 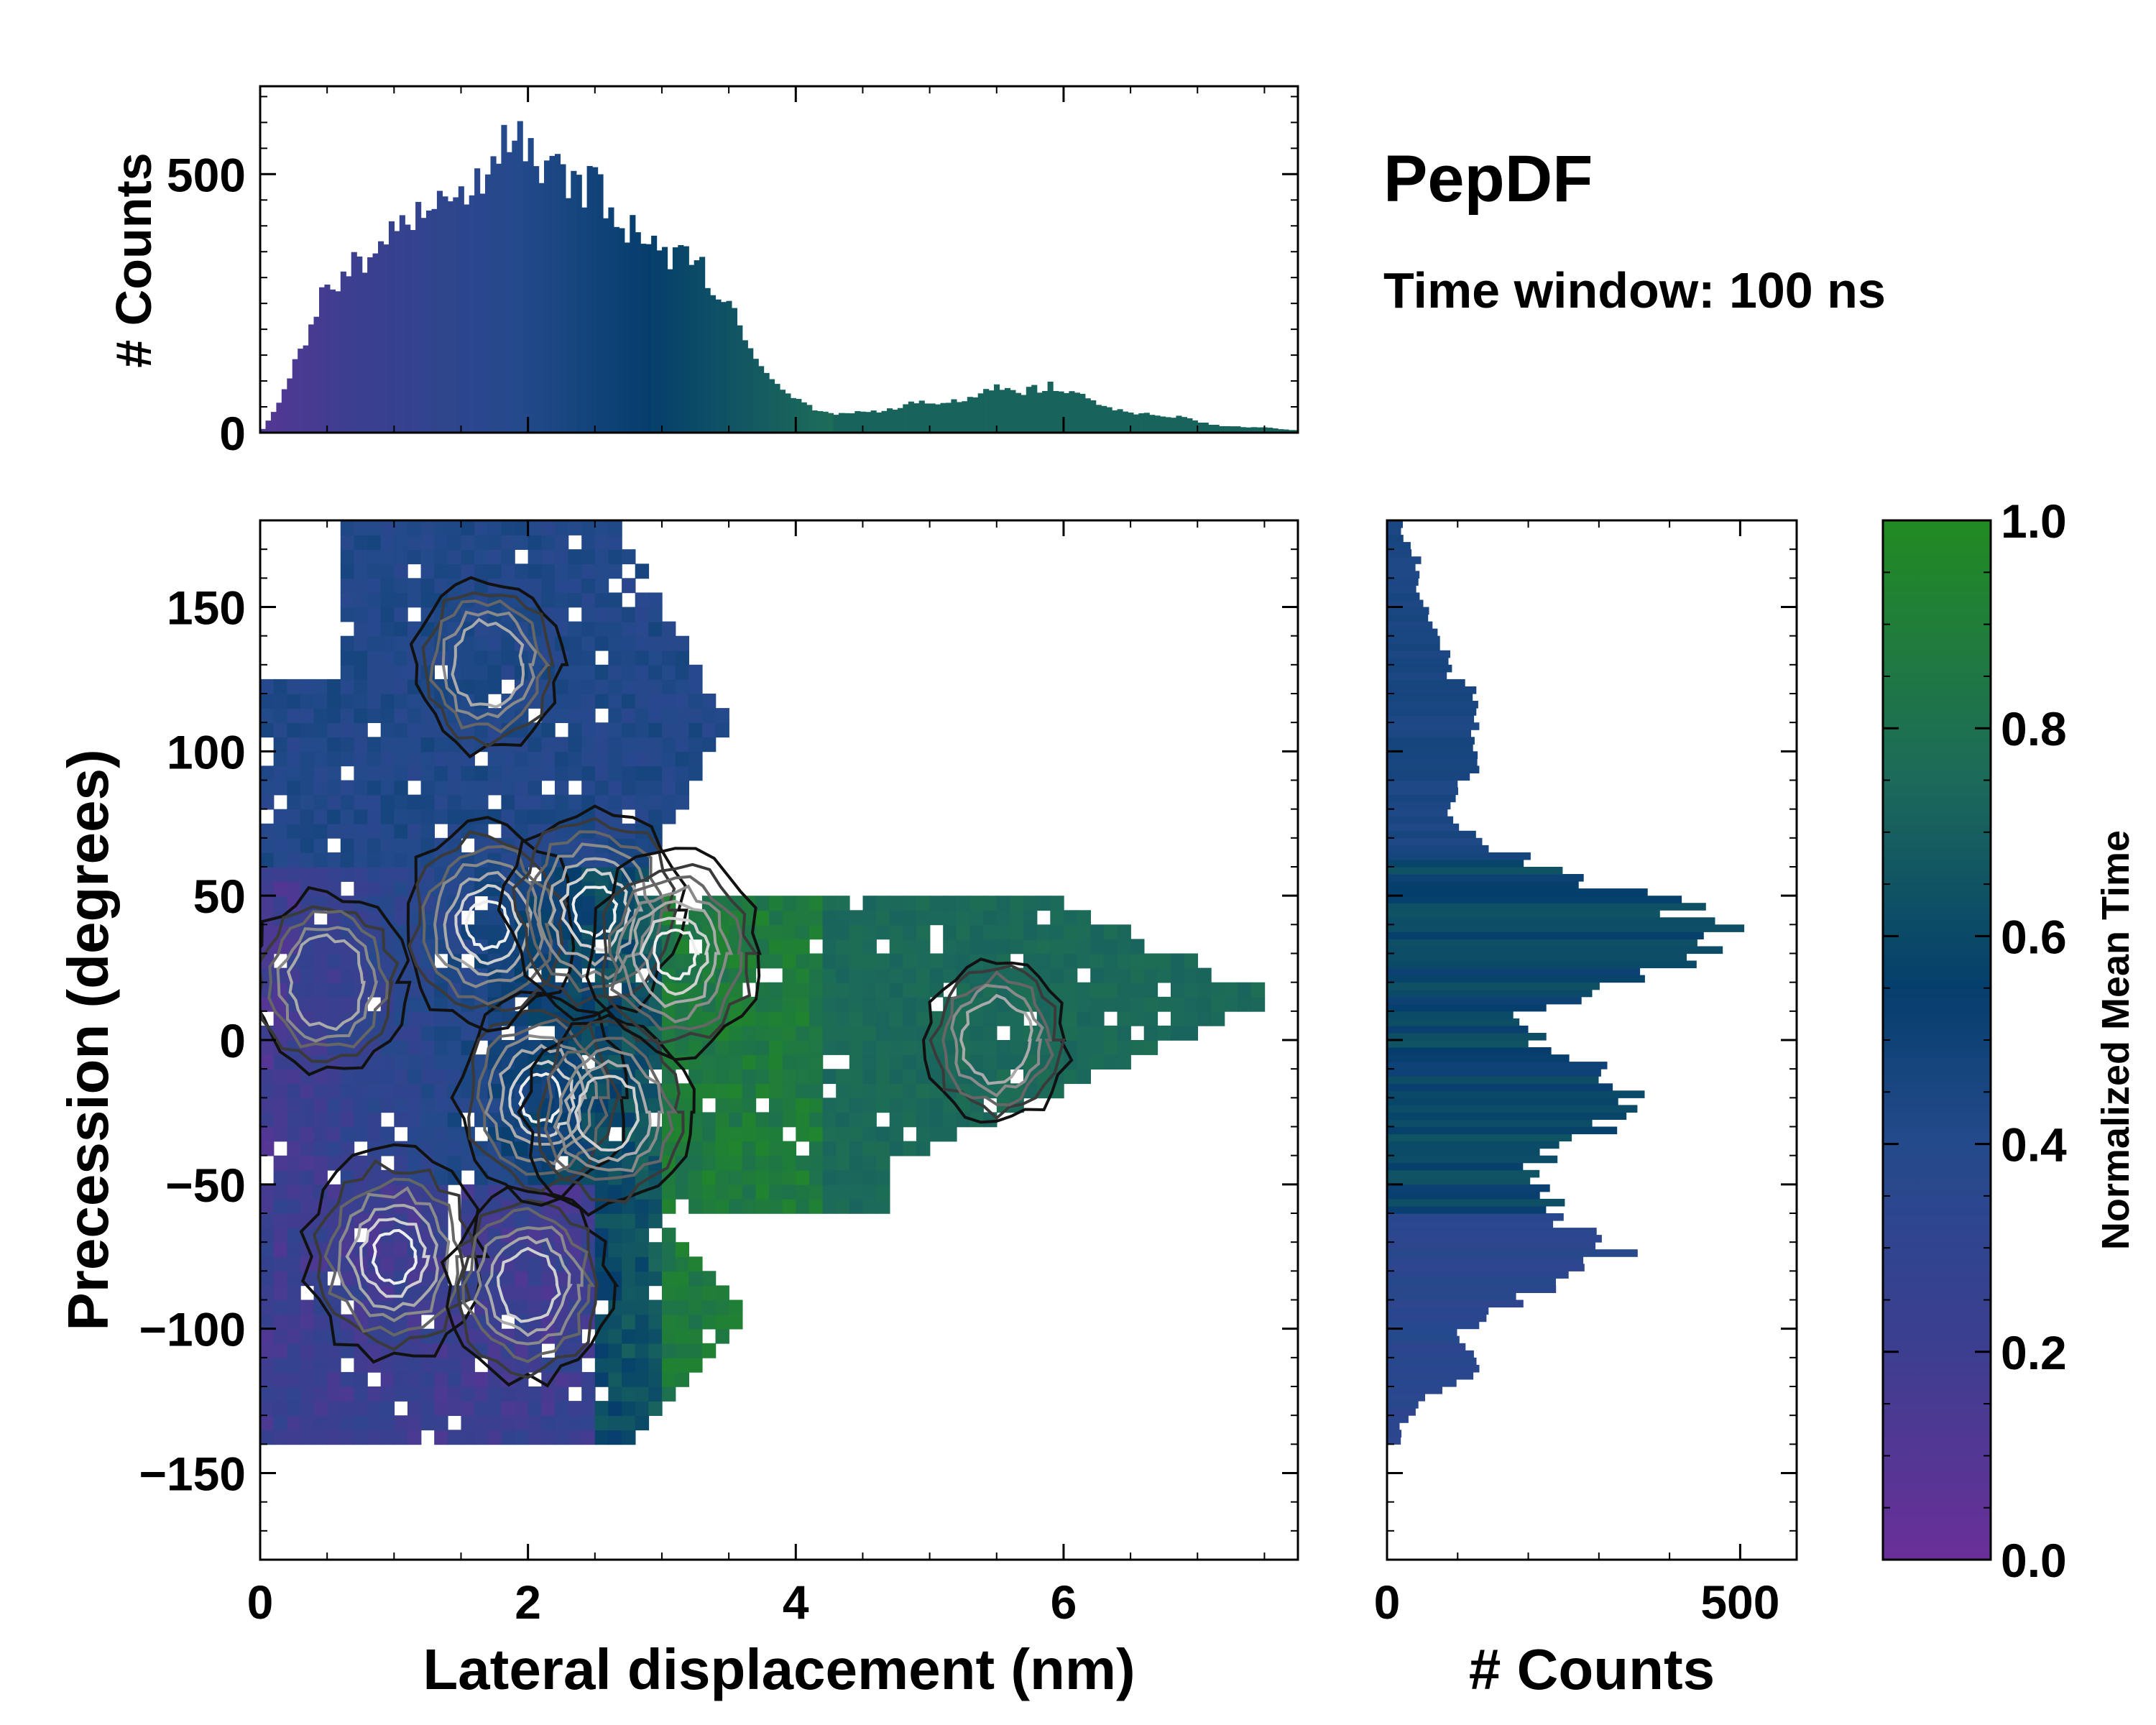 What do you see at coordinates (205, 1185) in the screenshot?
I see `heatmap-y-tick-label: −50` at bounding box center [205, 1185].